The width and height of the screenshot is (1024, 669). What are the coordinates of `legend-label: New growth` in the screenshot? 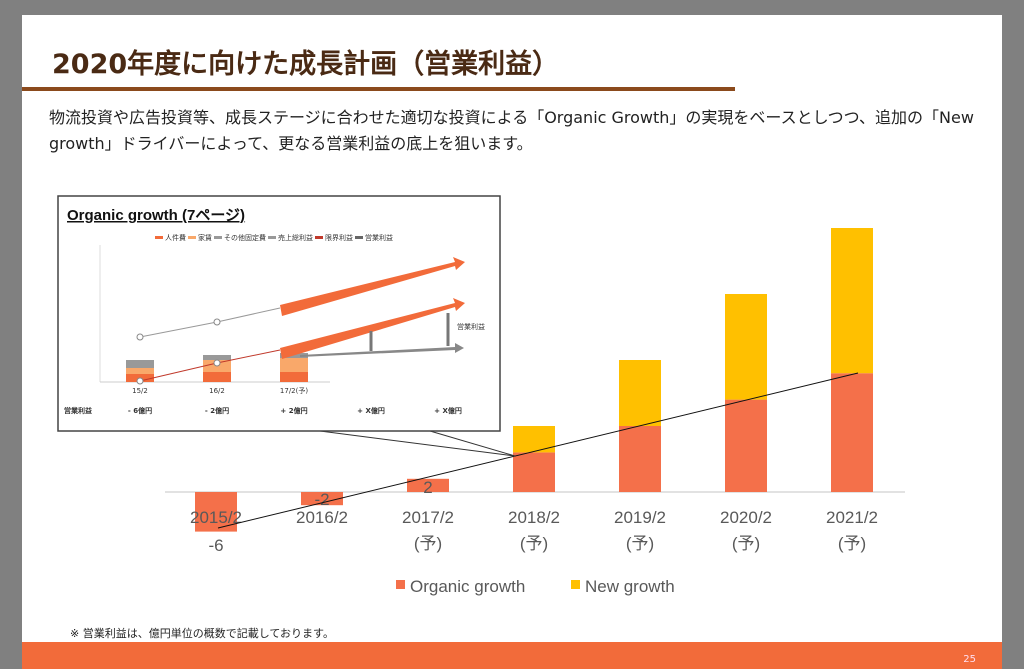 It's located at (630, 586).